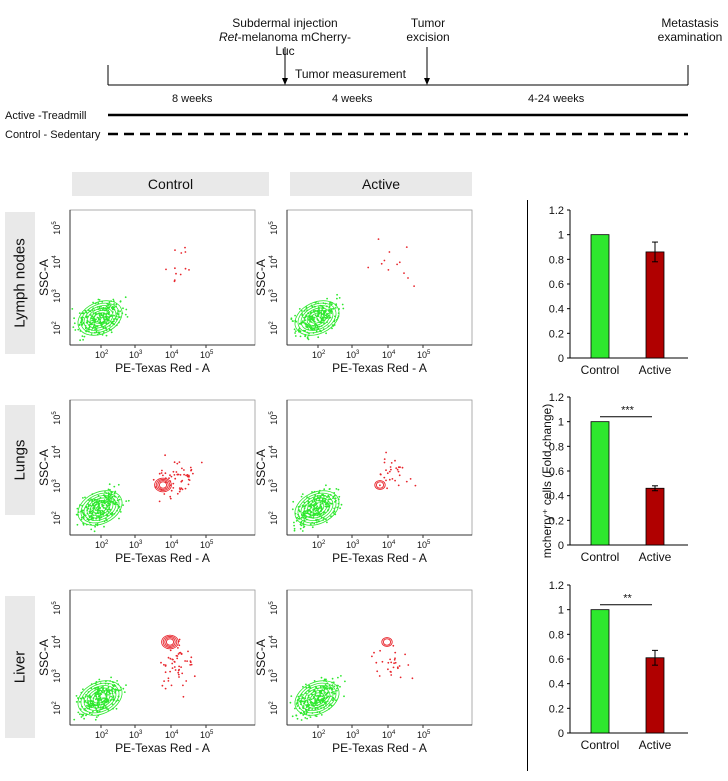  What do you see at coordinates (556, 398) in the screenshot?
I see `bar-y-tick-label: 1.2` at bounding box center [556, 398].